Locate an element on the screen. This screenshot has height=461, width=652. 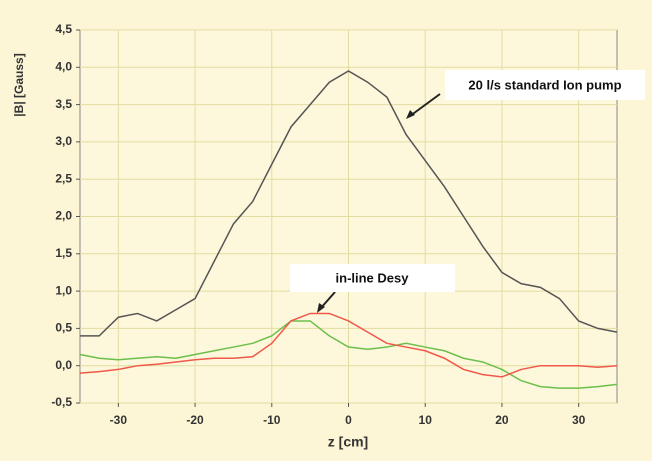
y-tick-label: 4,0 is located at coordinates (63, 66).